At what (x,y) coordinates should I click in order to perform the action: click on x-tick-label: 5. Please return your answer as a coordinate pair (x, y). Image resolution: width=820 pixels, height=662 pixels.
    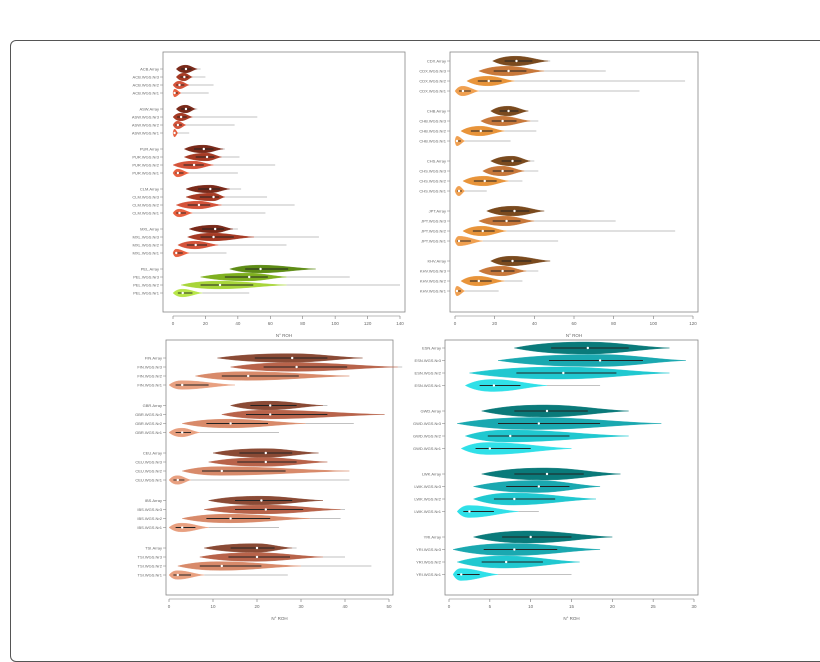
    Looking at the image, I should click on (490, 606).